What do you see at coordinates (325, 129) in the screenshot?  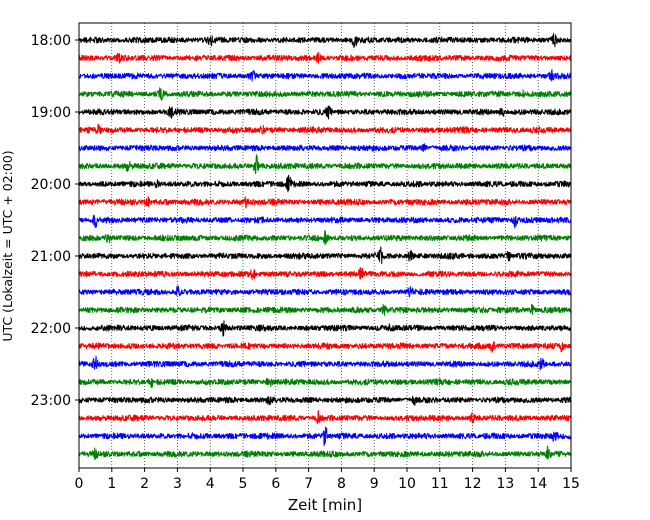 I see `trace-line-1915` at bounding box center [325, 129].